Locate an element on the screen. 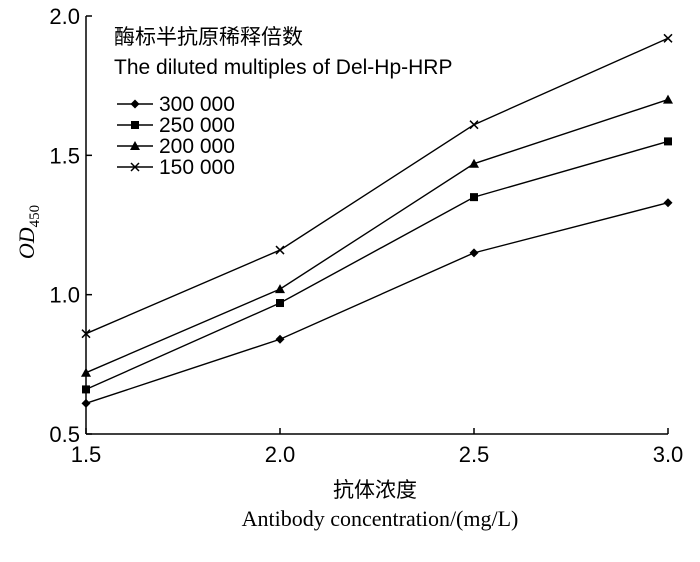 Image resolution: width=700 pixels, height=562 pixels. legend-item: 300 000 is located at coordinates (176, 104).